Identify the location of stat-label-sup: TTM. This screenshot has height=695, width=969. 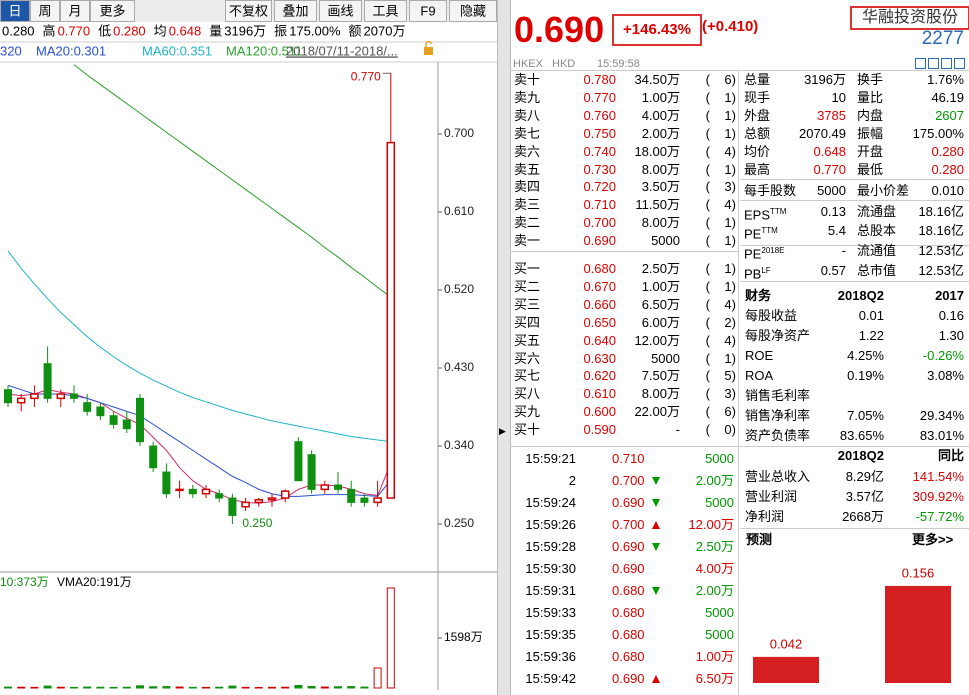
(778, 211).